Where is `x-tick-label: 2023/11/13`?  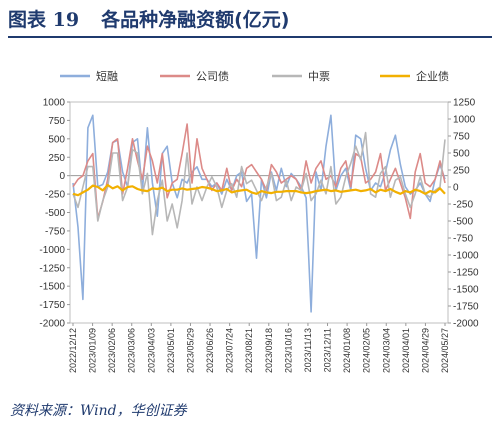 x-tick-label: 2023/11/13 is located at coordinates (308, 350).